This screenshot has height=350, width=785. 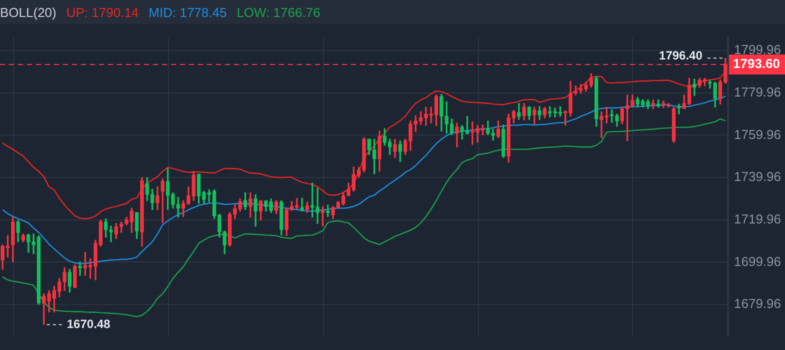 I want to click on y-tick-label: 1739.96, so click(x=757, y=176).